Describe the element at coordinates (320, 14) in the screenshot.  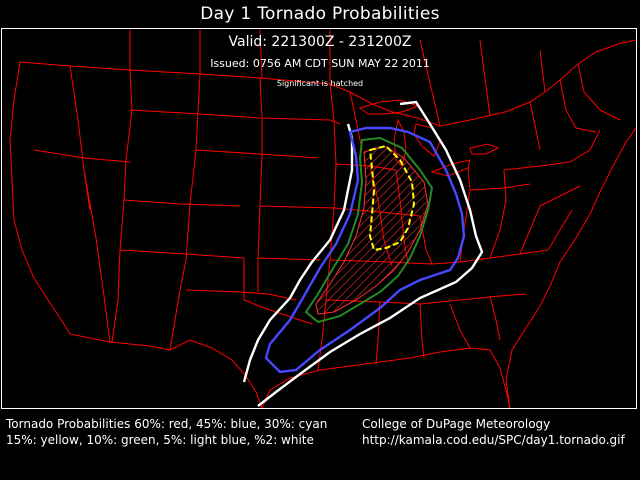
I see `map-title: Day 1 Tornado Probabilities` at that location.